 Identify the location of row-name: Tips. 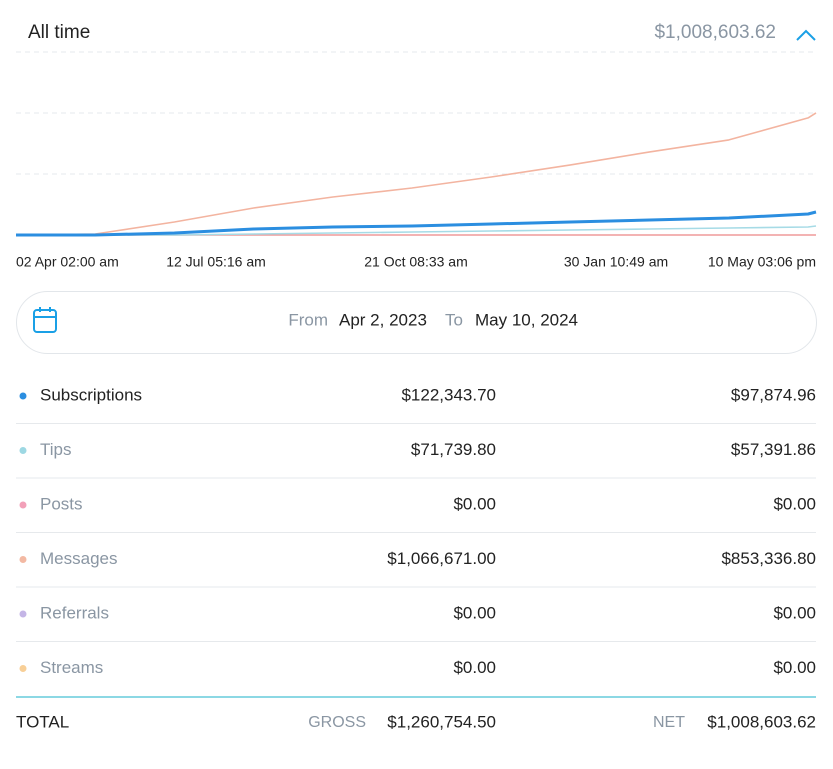
(56, 449).